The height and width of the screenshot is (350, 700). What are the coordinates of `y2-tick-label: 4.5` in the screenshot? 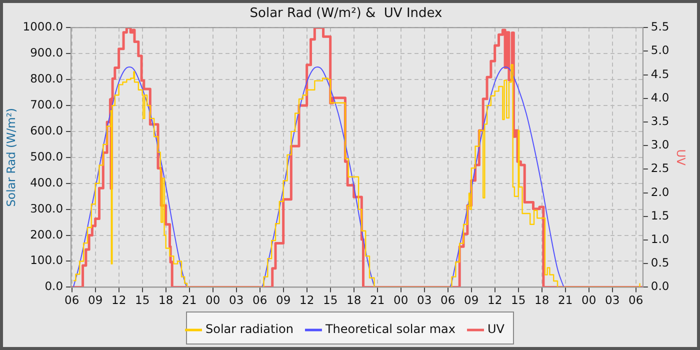 It's located at (660, 73).